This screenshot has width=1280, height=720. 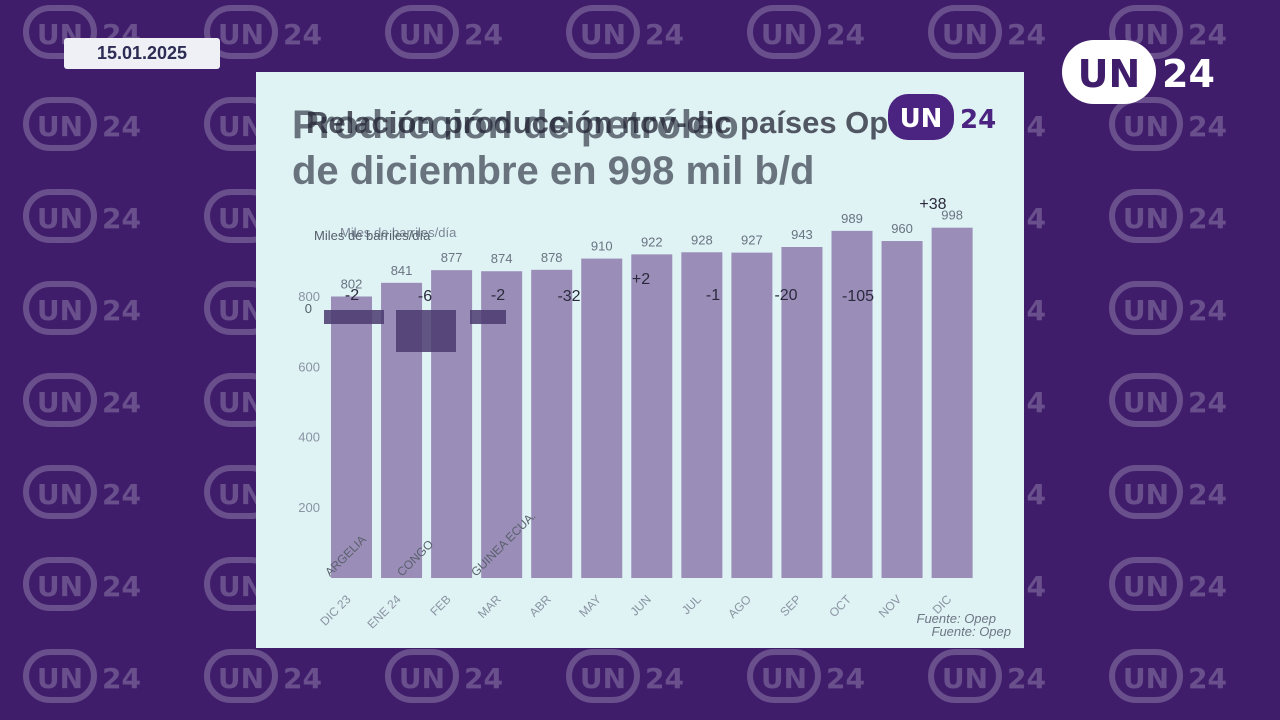 What do you see at coordinates (921, 117) in the screenshot?
I see `card-logo-badge` at bounding box center [921, 117].